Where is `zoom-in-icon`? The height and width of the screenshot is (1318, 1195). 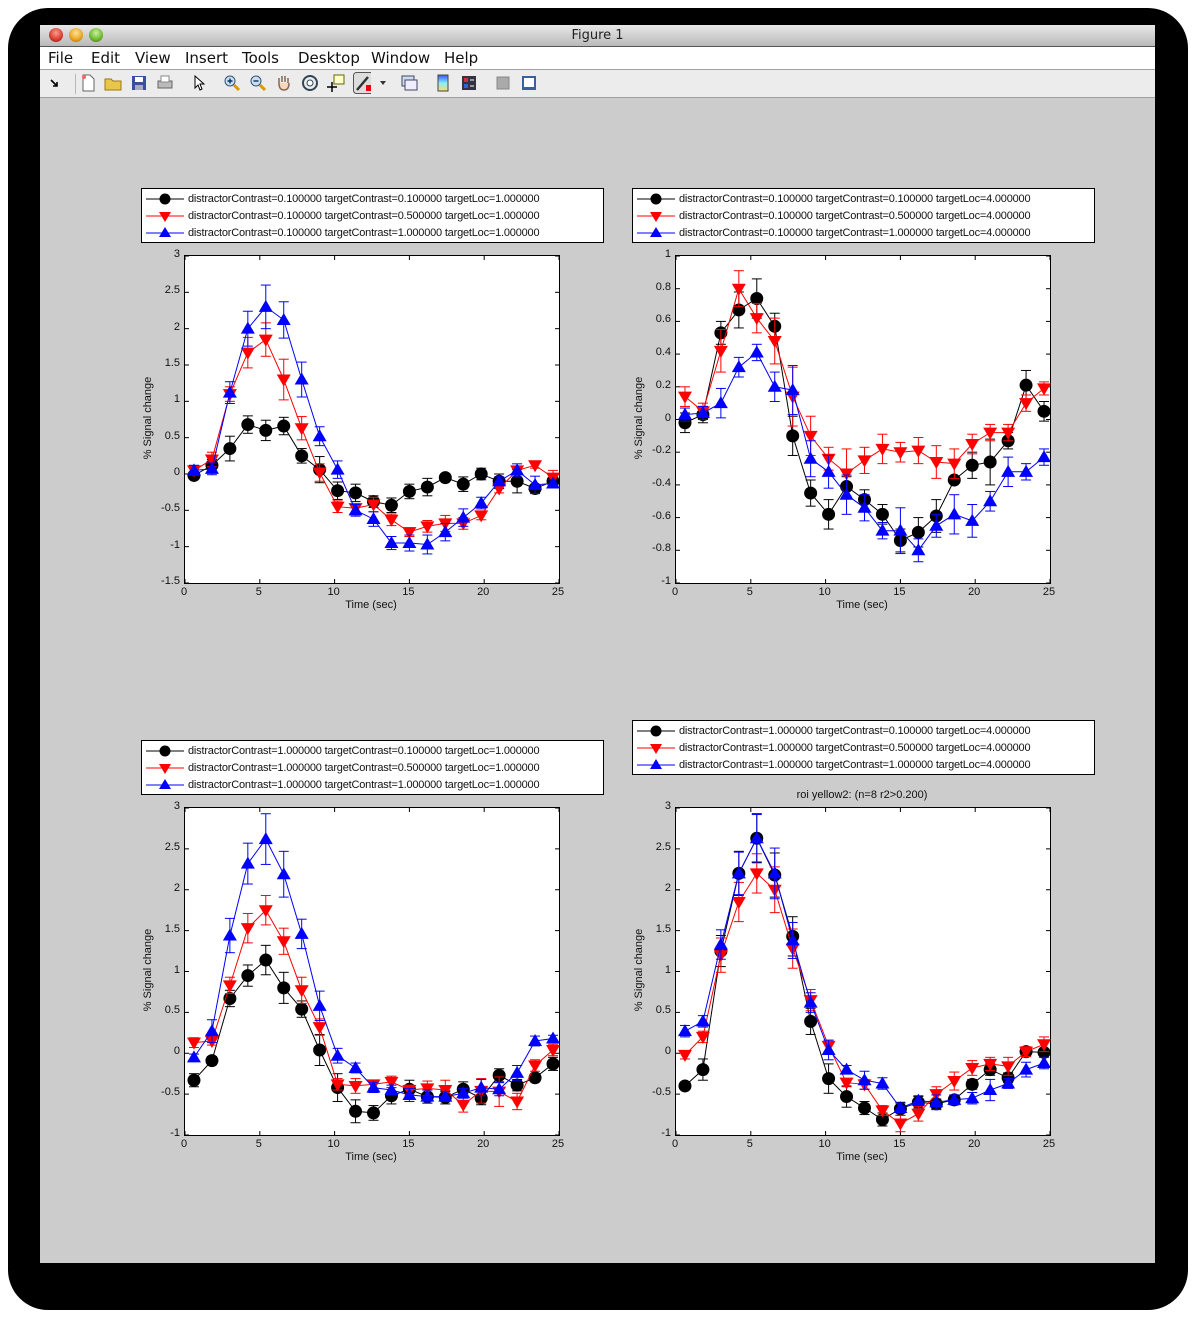
zoom-in-icon is located at coordinates (232, 83).